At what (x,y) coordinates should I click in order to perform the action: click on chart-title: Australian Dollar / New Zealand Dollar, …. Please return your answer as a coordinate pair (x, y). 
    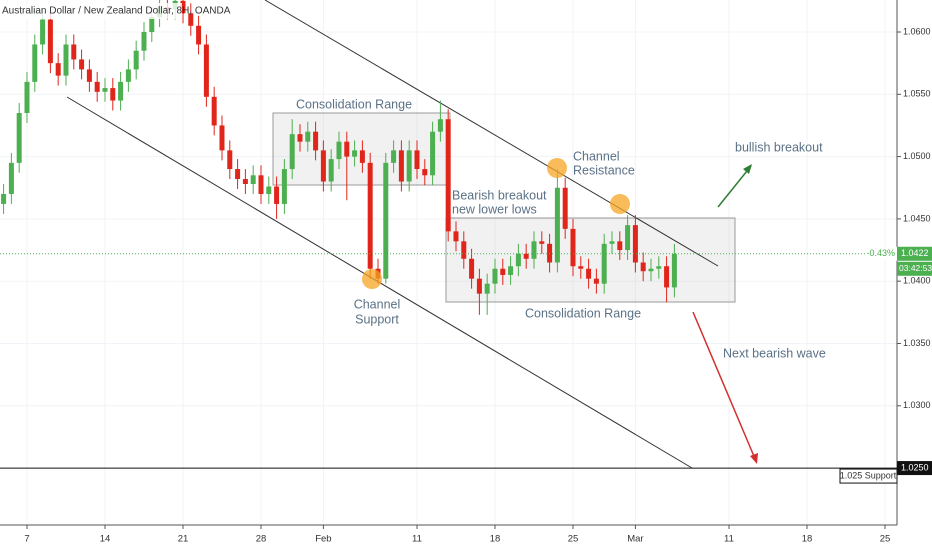
    Looking at the image, I should click on (116, 11).